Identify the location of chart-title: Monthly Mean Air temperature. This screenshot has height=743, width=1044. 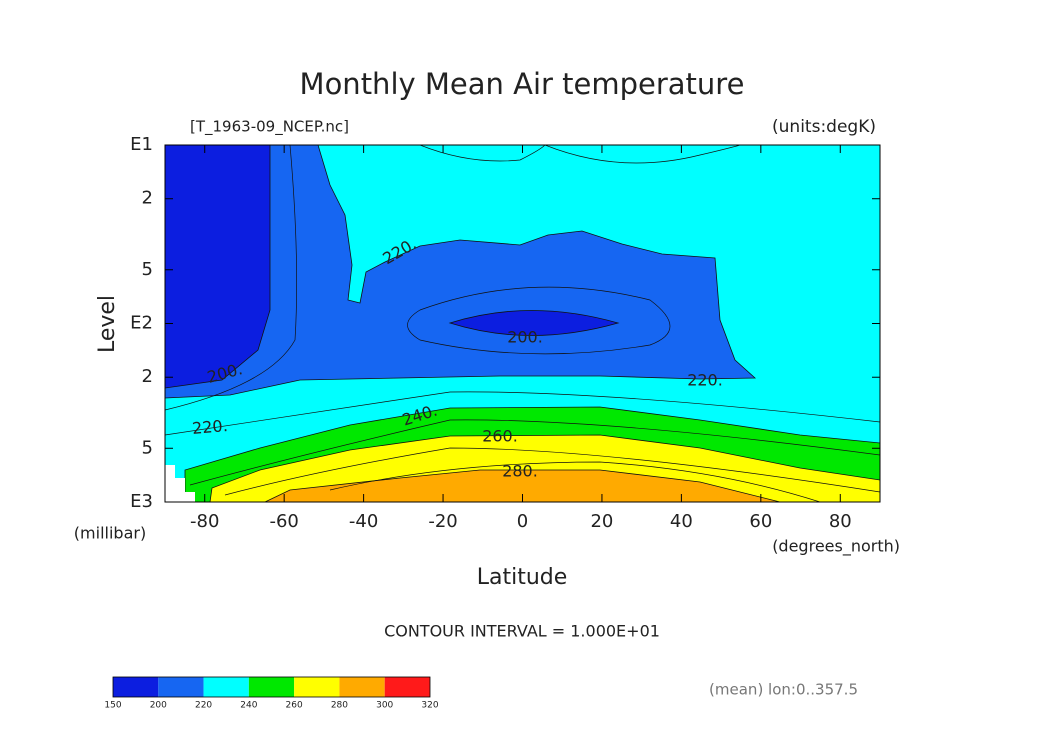
(522, 84).